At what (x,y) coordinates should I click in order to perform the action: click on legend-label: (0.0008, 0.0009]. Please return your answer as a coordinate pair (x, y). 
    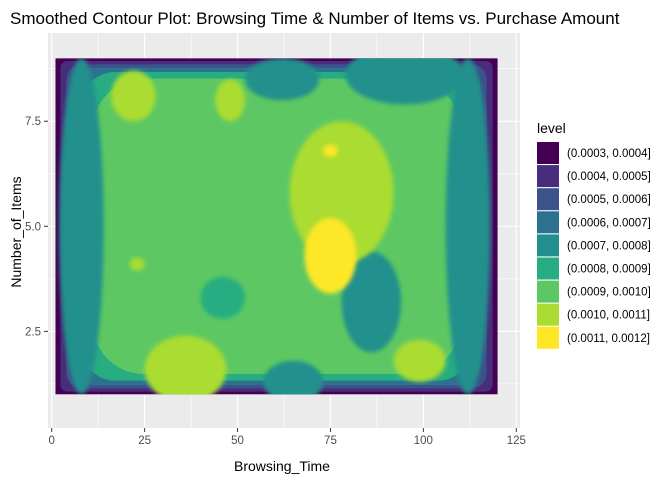
    Looking at the image, I should click on (609, 270).